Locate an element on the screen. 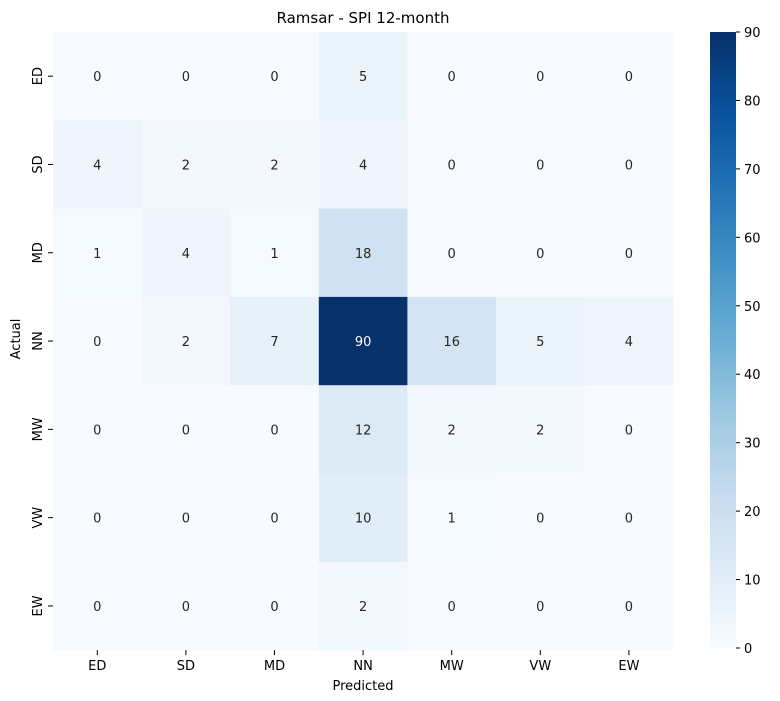 This screenshot has width=780, height=701. colorbar-ticks: 0 10 20 30 40 50 60 70 80 90 is located at coordinates (748, 341).